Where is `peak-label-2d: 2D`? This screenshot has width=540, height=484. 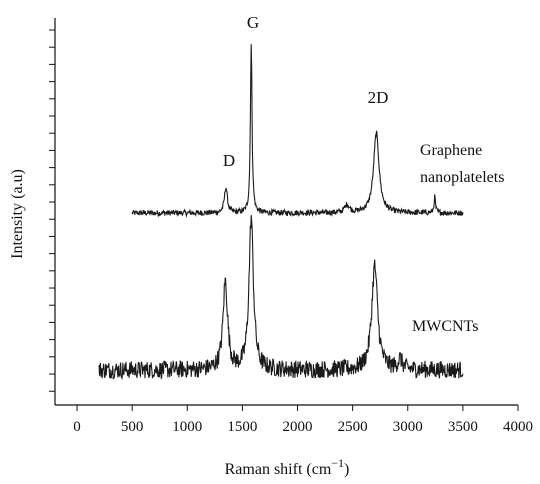
peak-label-2d: 2D is located at coordinates (378, 97).